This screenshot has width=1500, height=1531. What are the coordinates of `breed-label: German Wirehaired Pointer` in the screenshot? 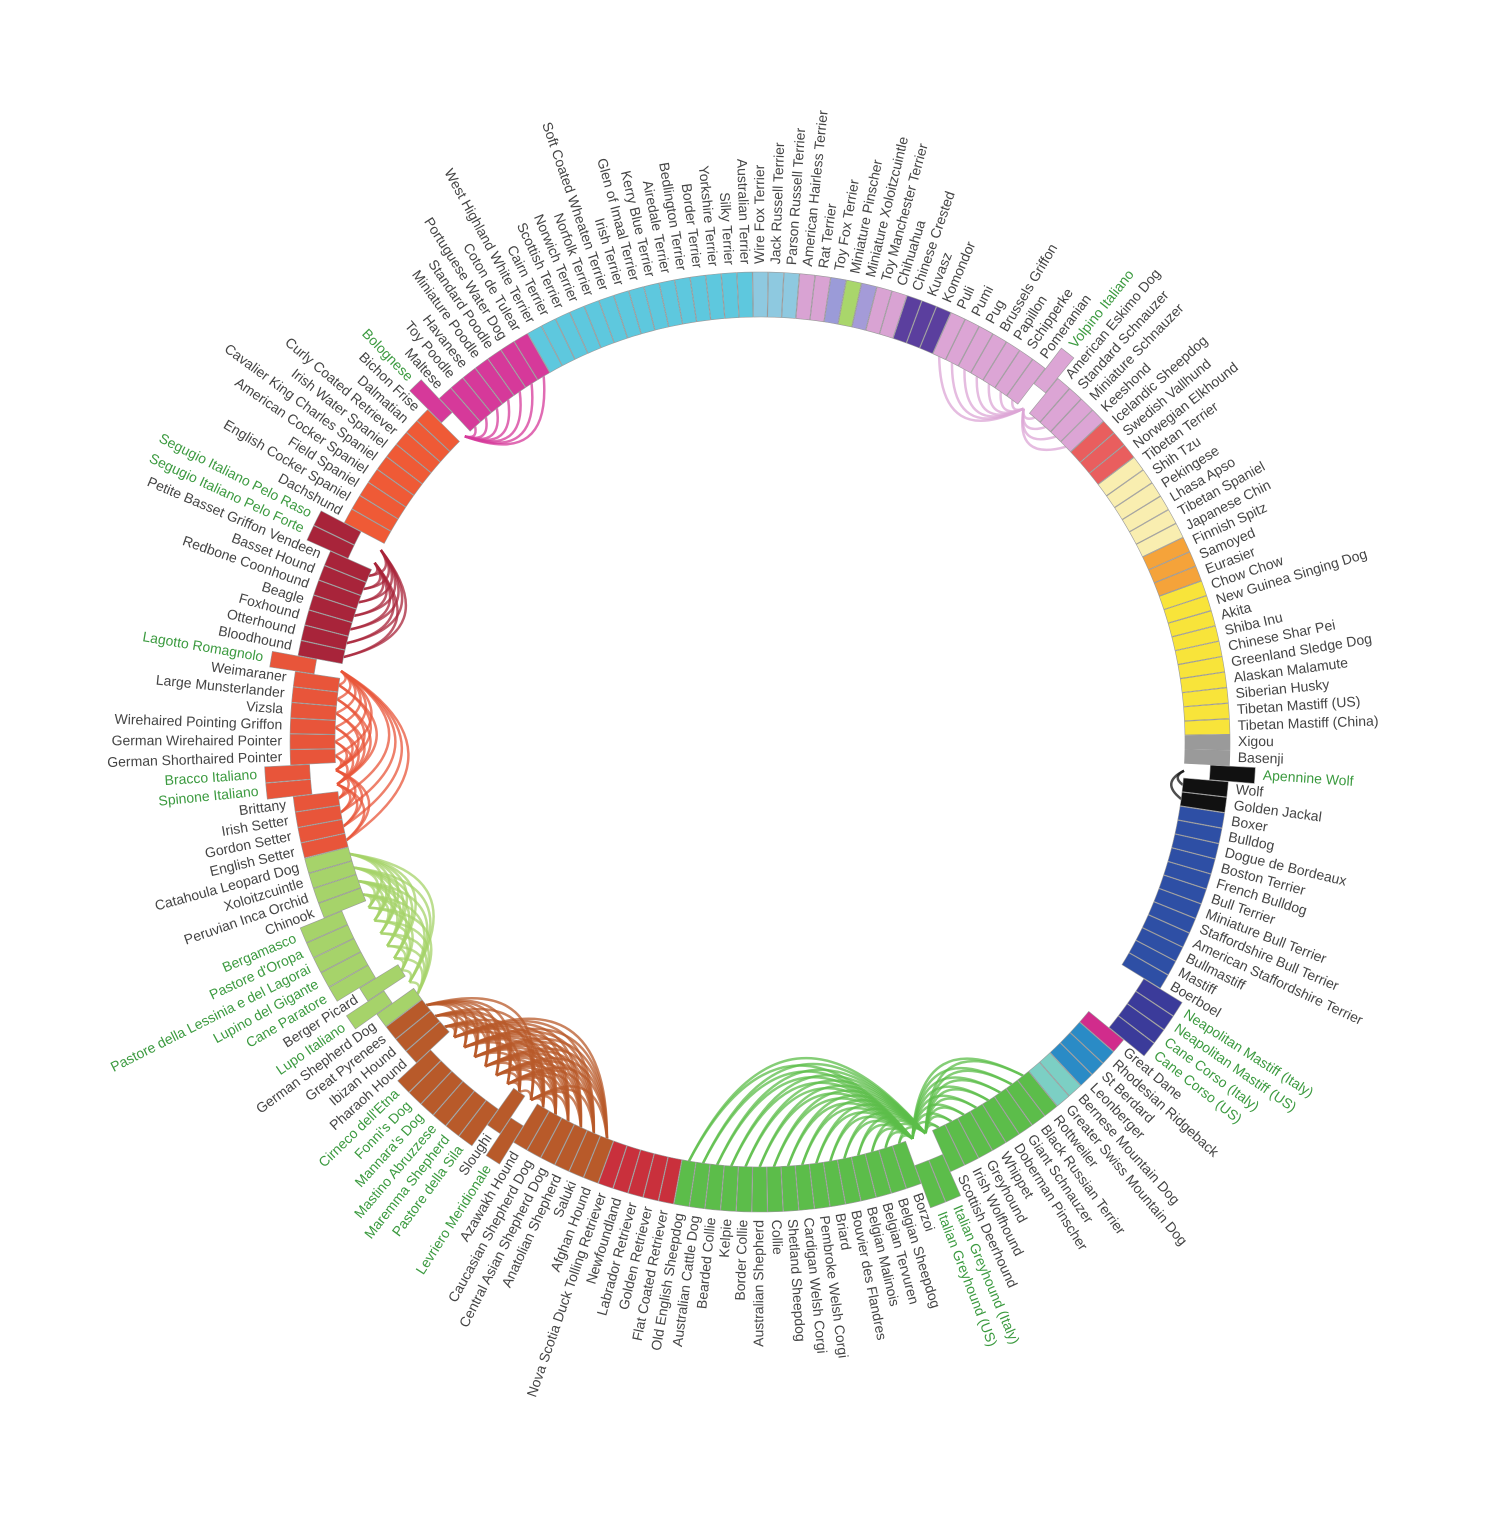 It's located at (197, 740).